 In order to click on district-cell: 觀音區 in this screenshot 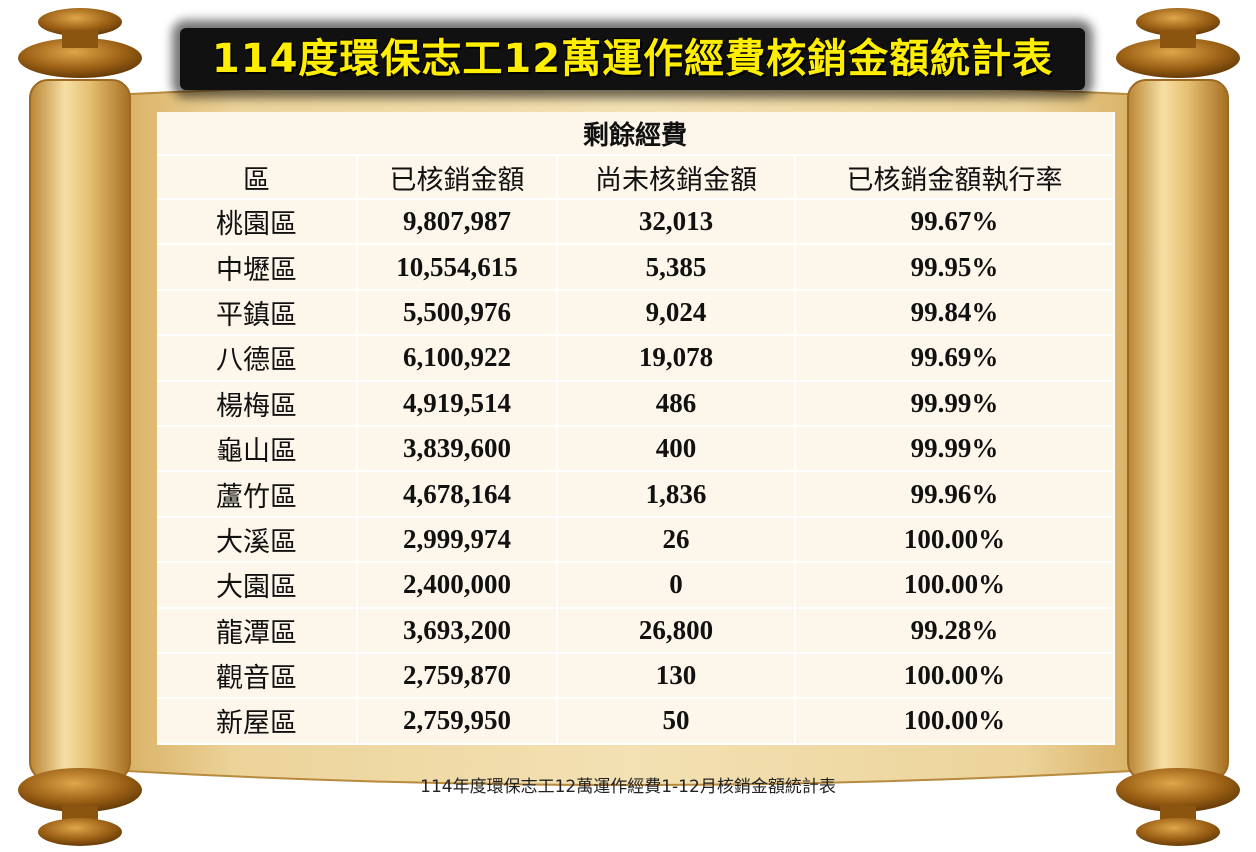, I will do `click(257, 676)`.